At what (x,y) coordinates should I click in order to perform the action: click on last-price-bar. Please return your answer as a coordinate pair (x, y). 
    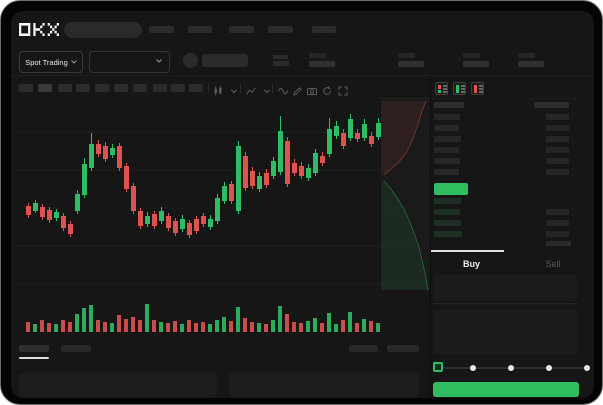
    Looking at the image, I should click on (451, 189).